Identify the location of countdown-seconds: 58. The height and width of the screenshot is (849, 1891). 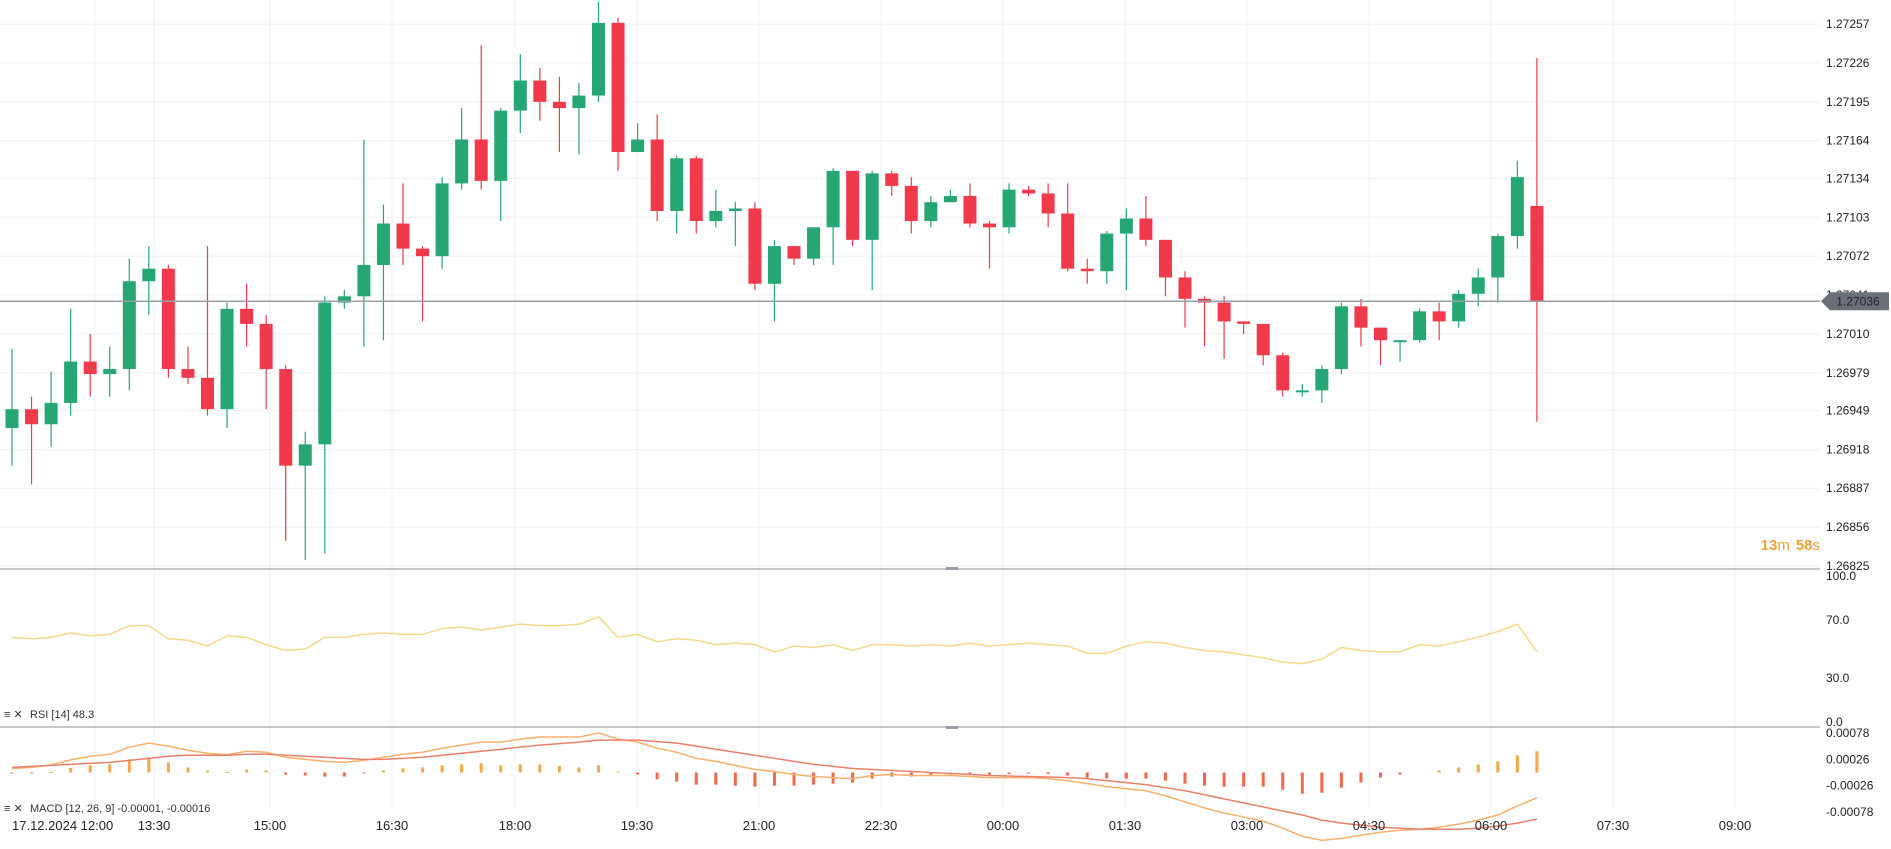
(1804, 545).